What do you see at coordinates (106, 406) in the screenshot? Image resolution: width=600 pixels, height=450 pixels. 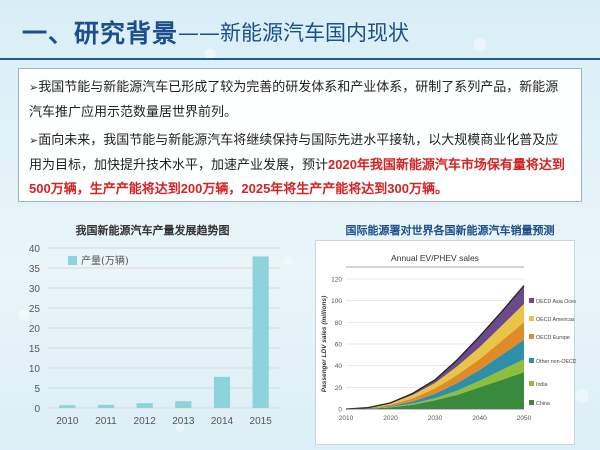 I see `bar-2011` at bounding box center [106, 406].